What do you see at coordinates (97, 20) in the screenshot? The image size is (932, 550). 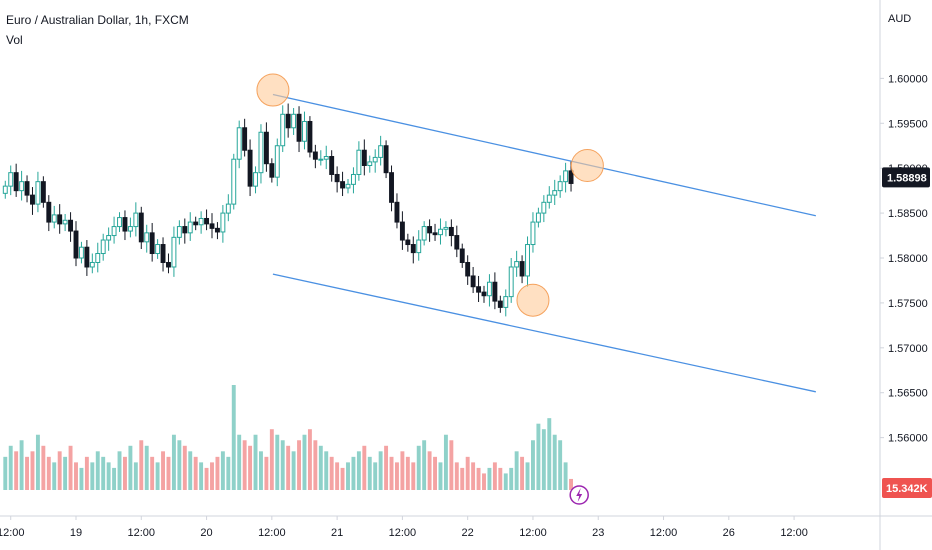 I see `symbol-title: Euro / Australian Dollar, 1h, FXCM` at bounding box center [97, 20].